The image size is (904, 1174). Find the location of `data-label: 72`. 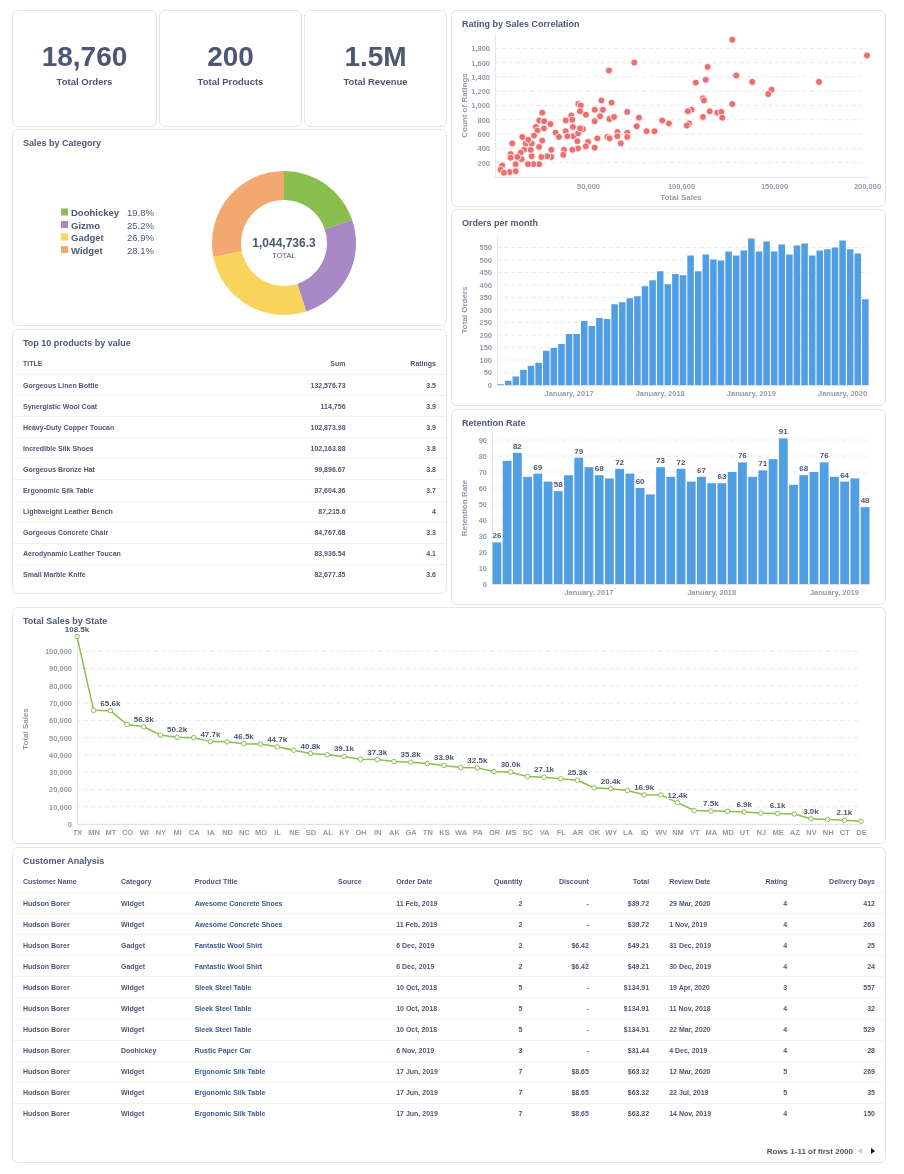

data-label: 72 is located at coordinates (620, 462).